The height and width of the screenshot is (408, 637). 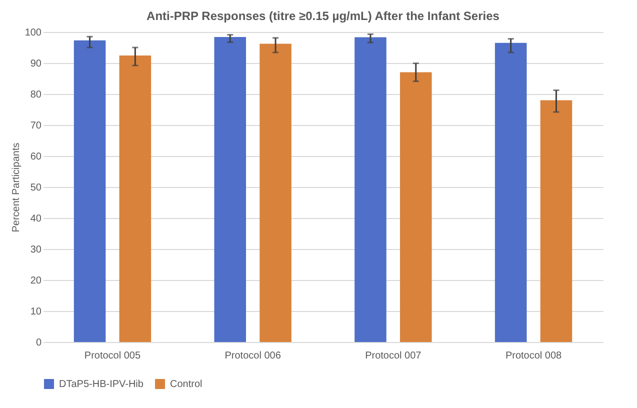 I want to click on x-tick-label: Protocol 008, so click(x=533, y=356).